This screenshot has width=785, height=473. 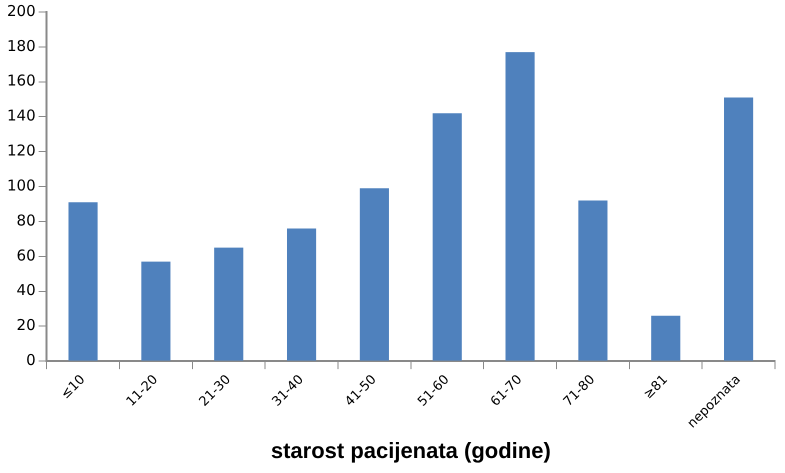 What do you see at coordinates (26, 325) in the screenshot?
I see `y-tick-label: 20` at bounding box center [26, 325].